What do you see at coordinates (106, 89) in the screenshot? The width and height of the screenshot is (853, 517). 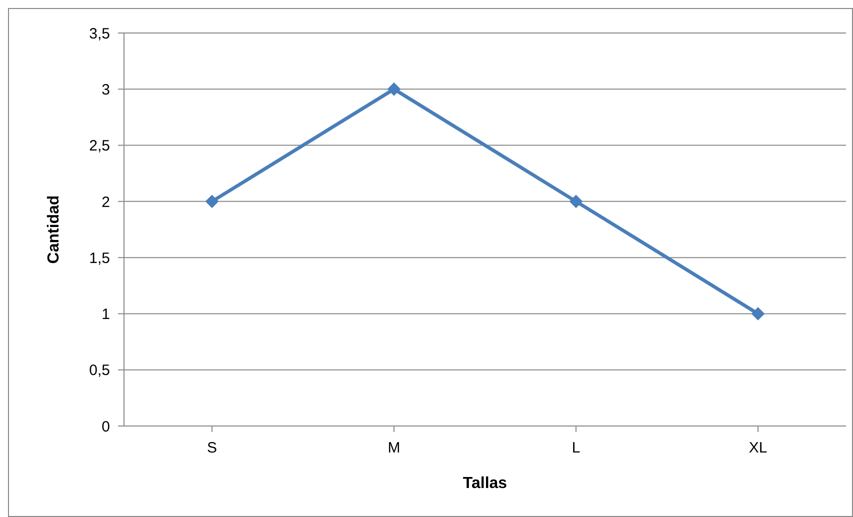 I see `y-tick-label: 3` at bounding box center [106, 89].